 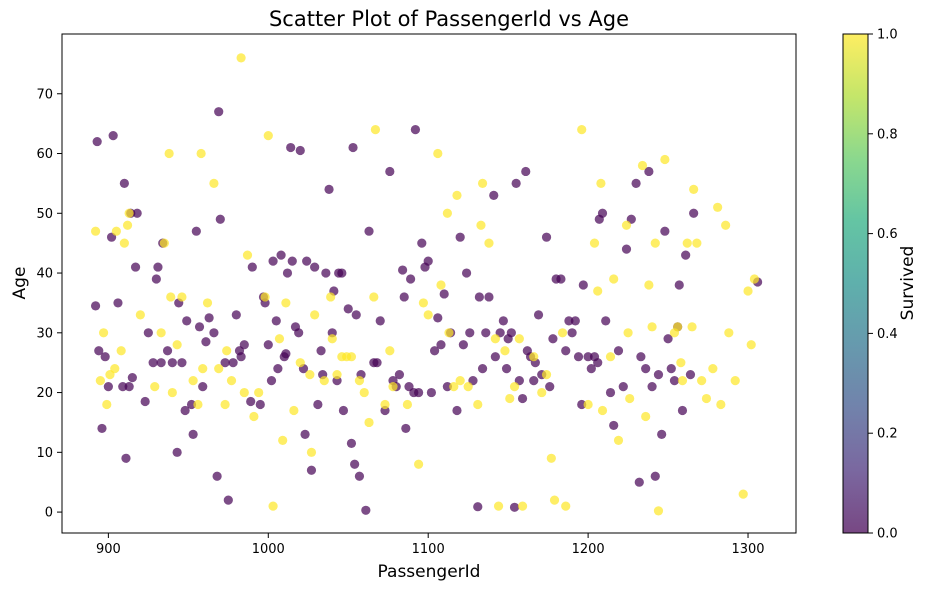 I want to click on colorbar-ticks: 0.0 0.2 0.4 0.6 0.8 1.0, so click(x=883, y=285).